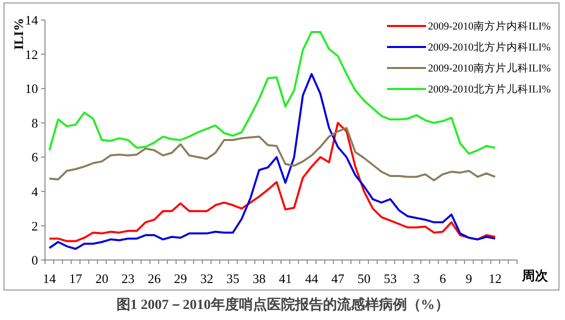 The width and height of the screenshot is (565, 320). I want to click on legend-label: 2009-2010北方片内科ILI%, so click(489, 47).